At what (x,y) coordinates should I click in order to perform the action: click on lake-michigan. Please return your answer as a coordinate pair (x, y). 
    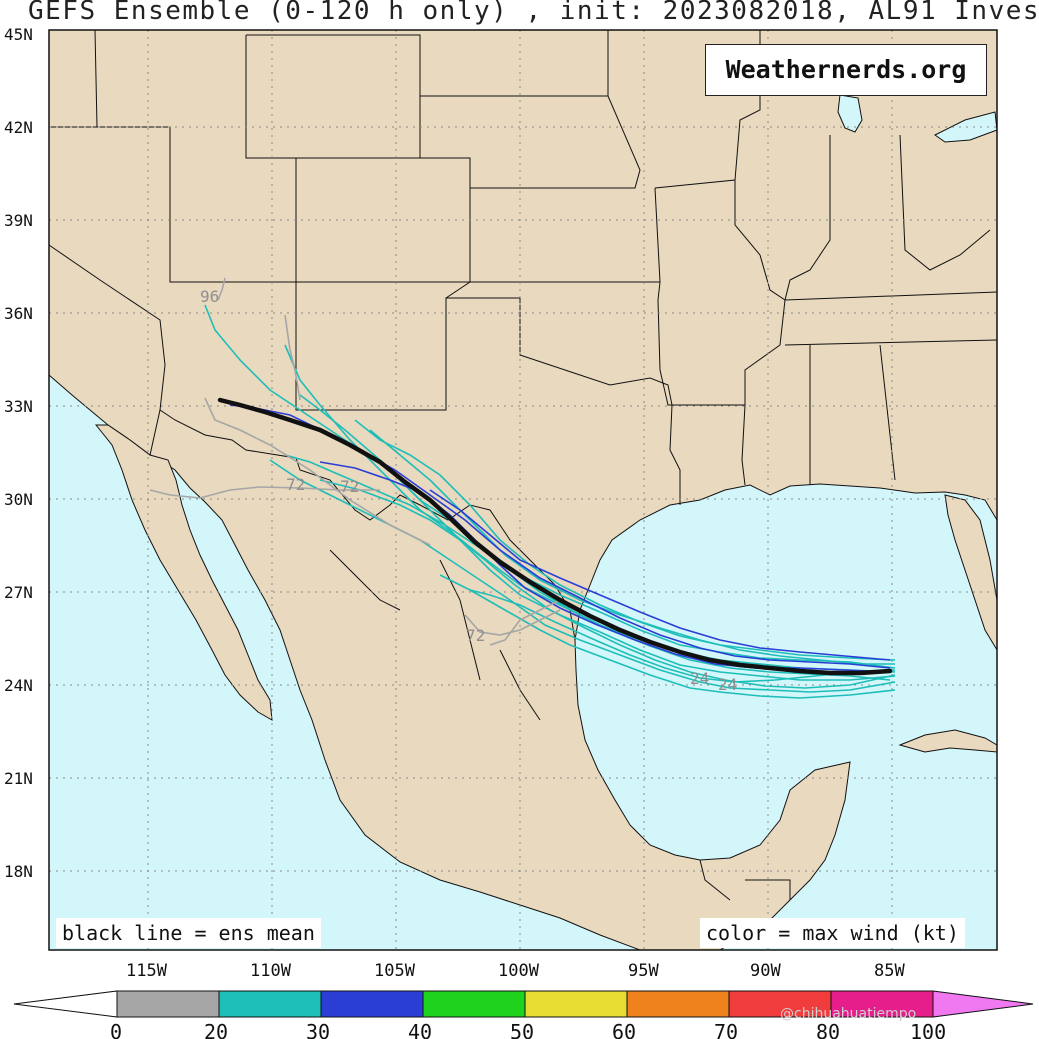
    Looking at the image, I should click on (850, 113).